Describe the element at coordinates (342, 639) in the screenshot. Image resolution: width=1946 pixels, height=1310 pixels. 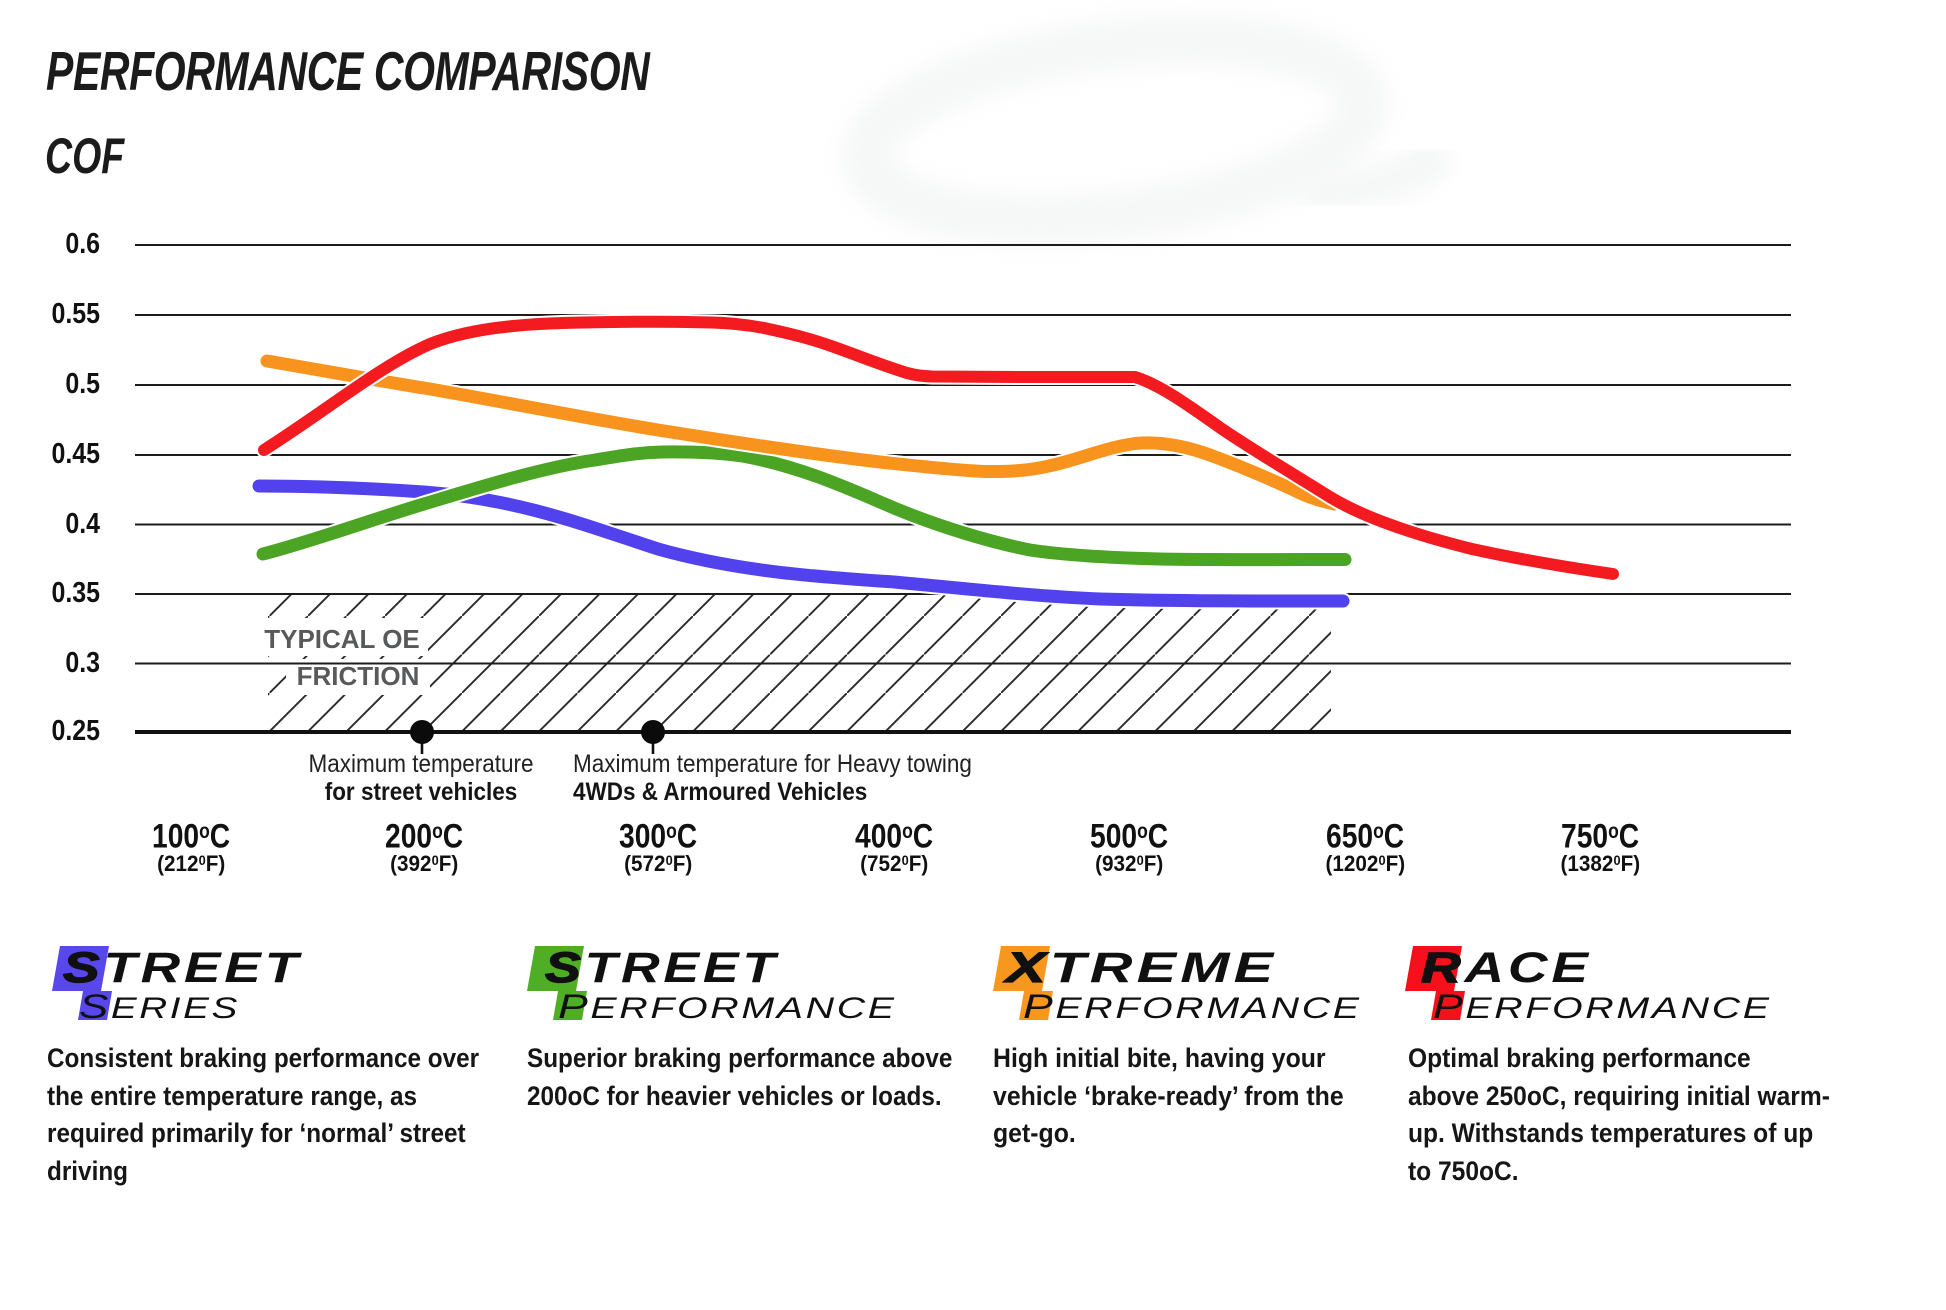
I see `svg-text: TYPICAL OE` at that location.